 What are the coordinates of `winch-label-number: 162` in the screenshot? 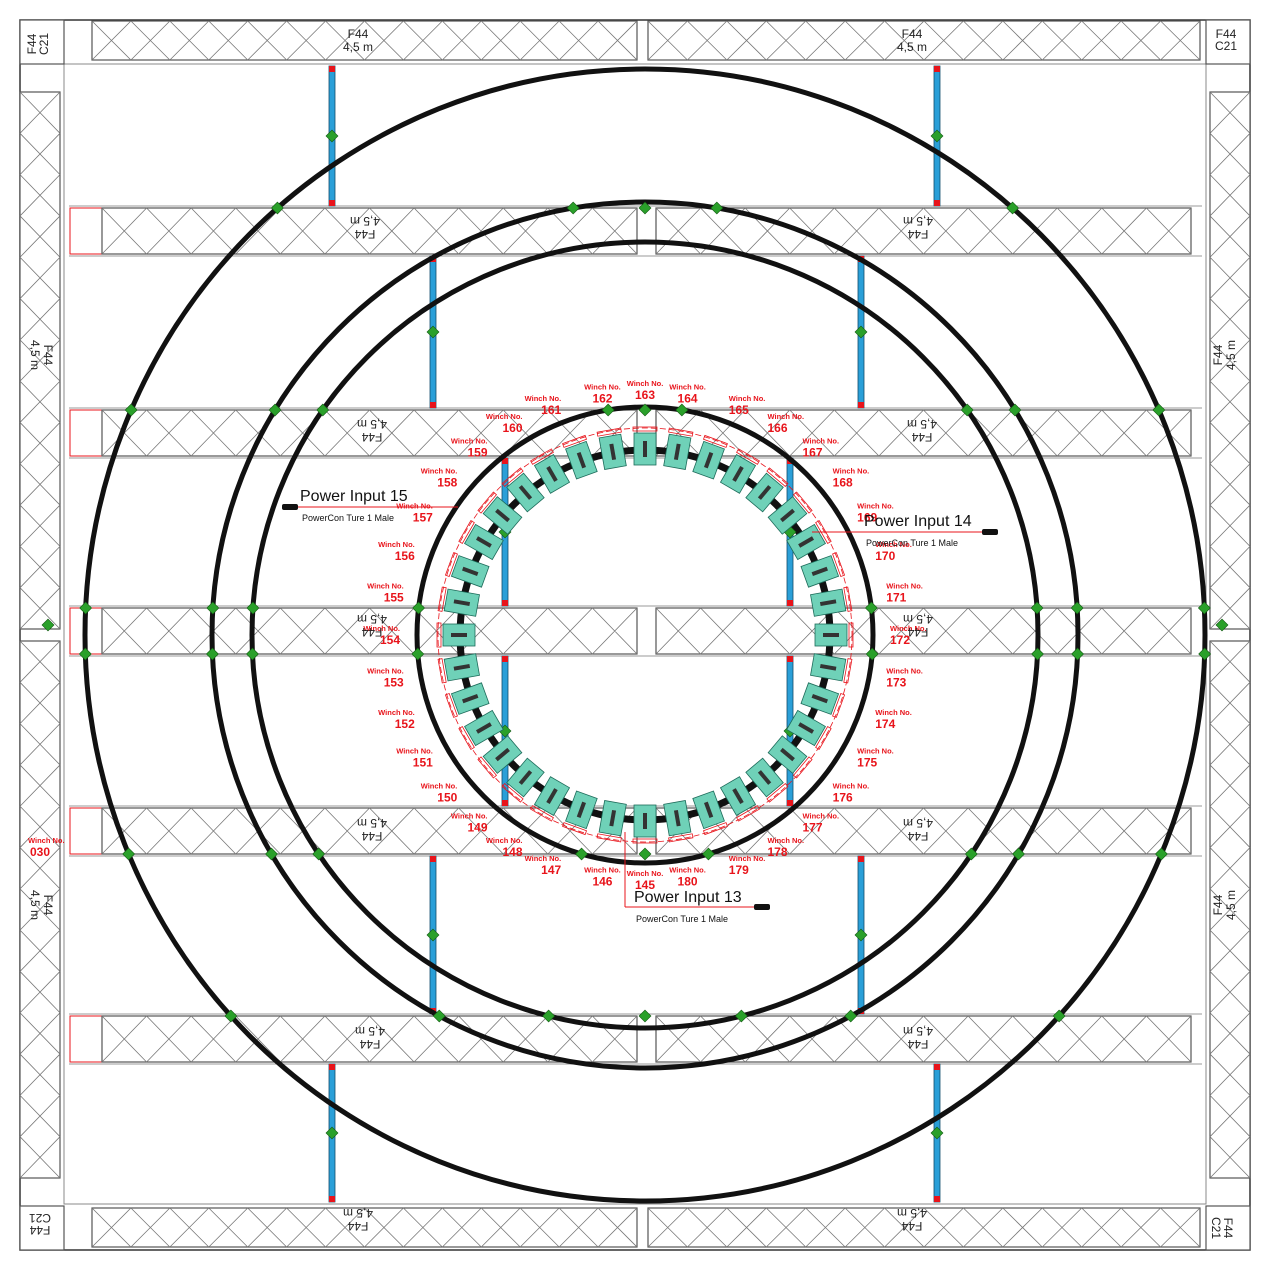 It's located at (602, 399).